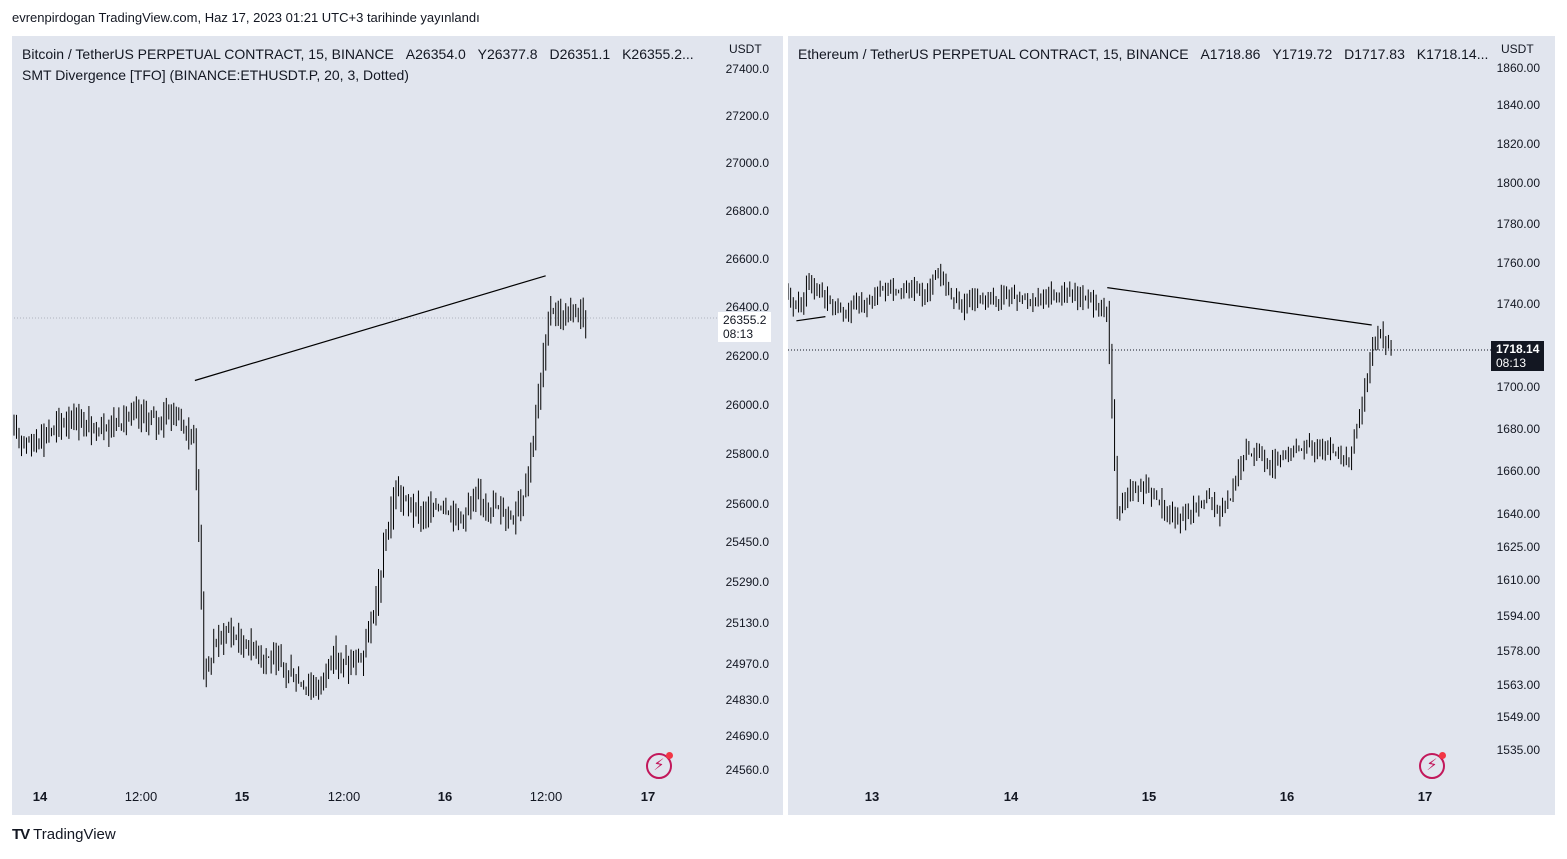  Describe the element at coordinates (1519, 750) in the screenshot. I see `eth-y-tick-label: 1535.00` at that location.